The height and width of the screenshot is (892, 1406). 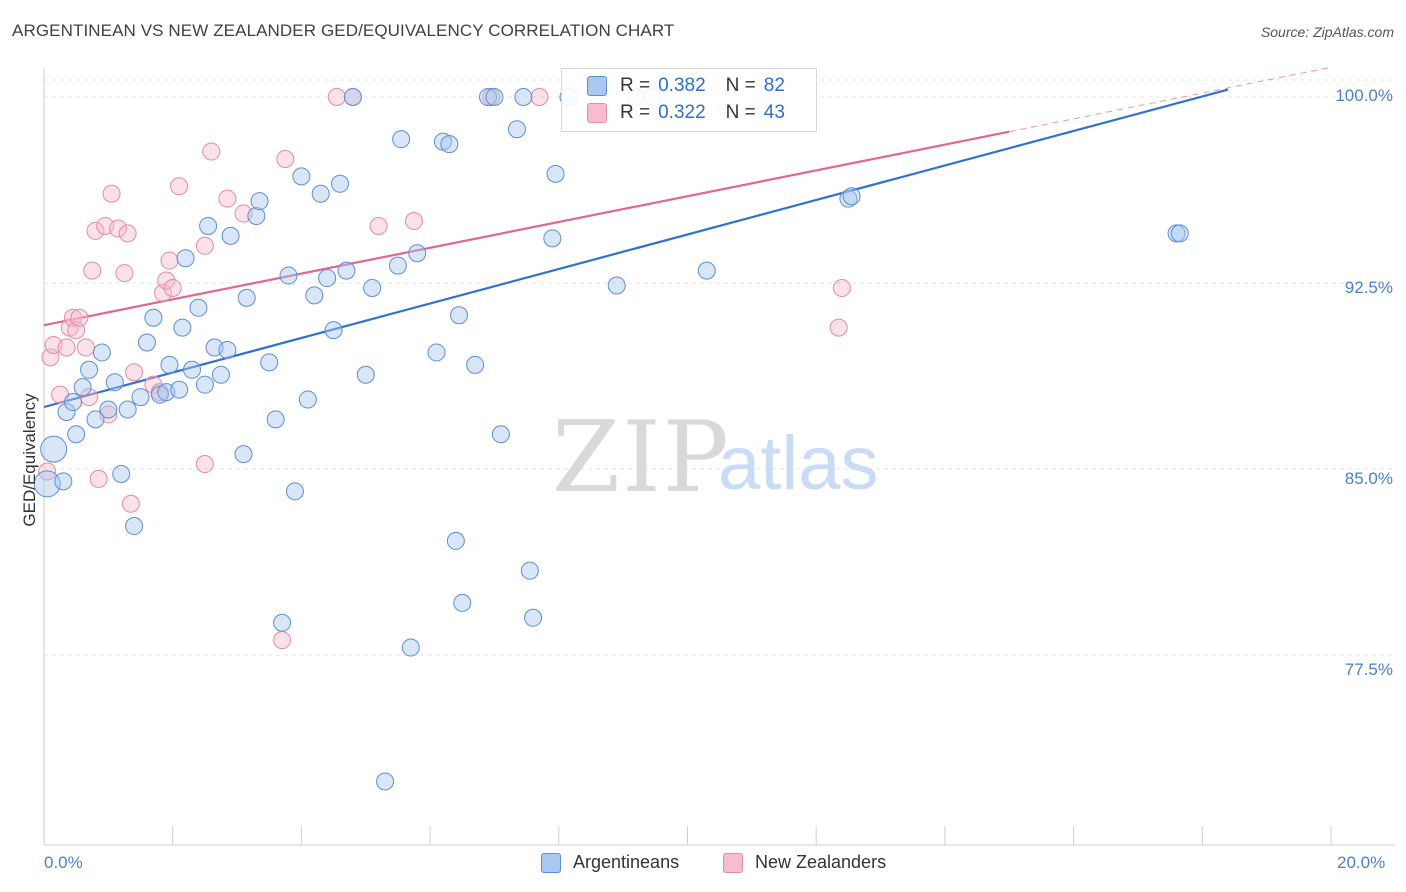 I want to click on y-tick-label: 100.0%, so click(x=1364, y=95).